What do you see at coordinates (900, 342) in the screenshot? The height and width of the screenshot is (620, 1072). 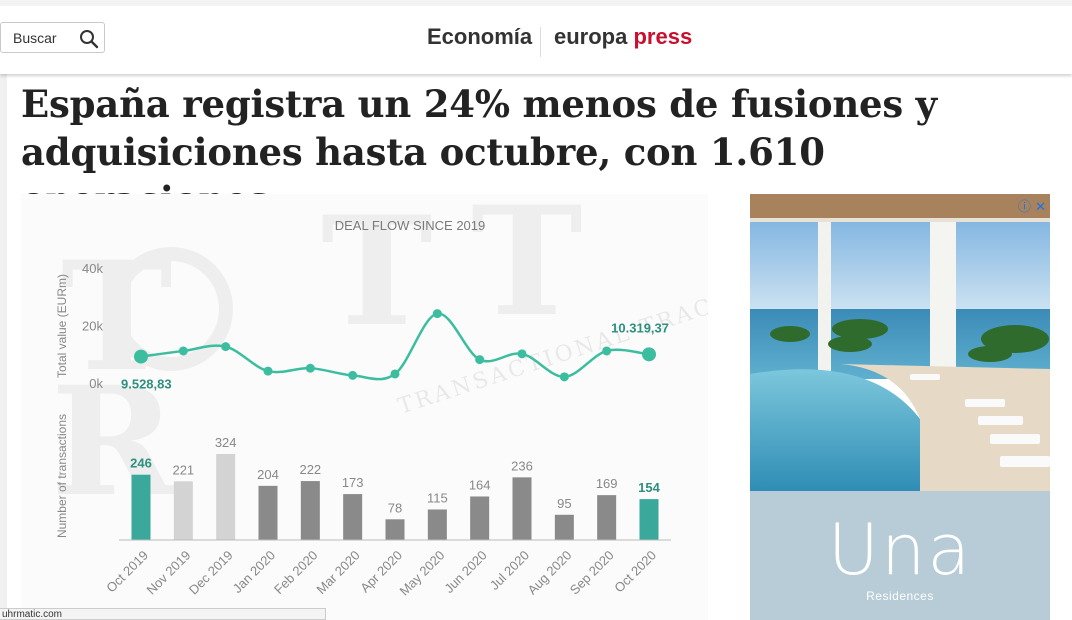 I see `ad-photo` at bounding box center [900, 342].